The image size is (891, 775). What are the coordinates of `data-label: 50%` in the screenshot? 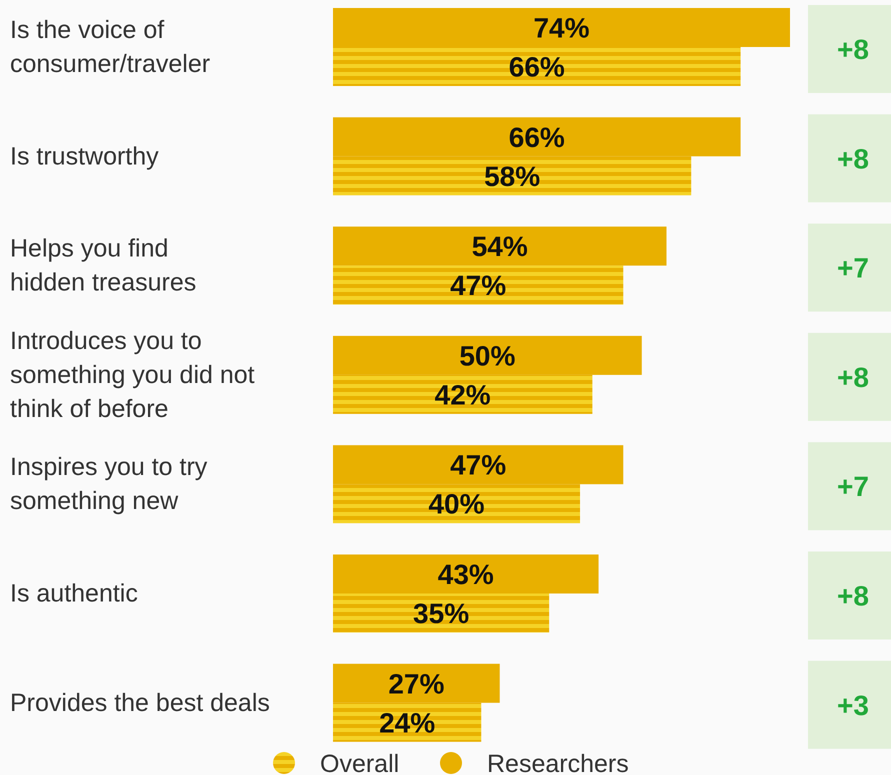 It's located at (487, 356).